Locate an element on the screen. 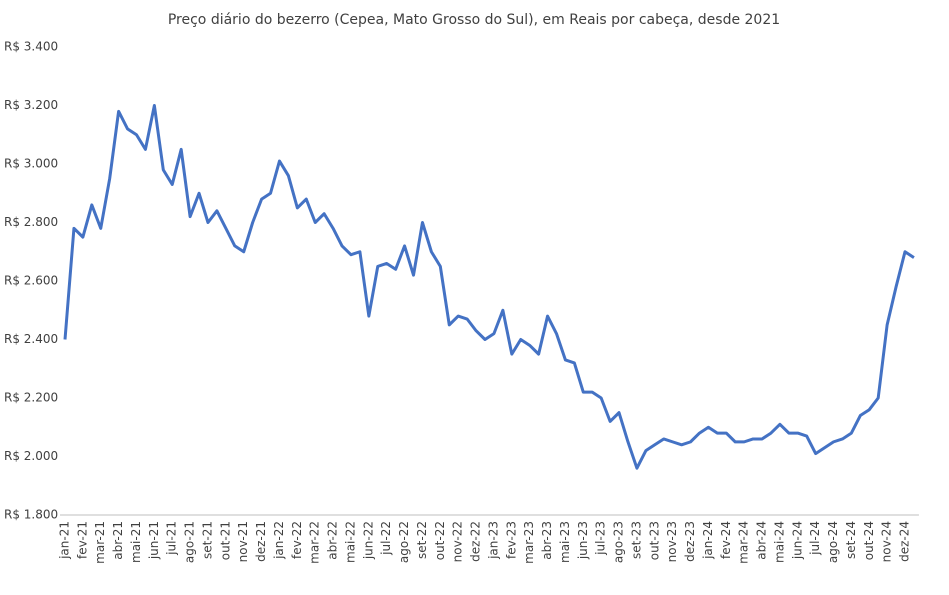 The height and width of the screenshot is (595, 949). x-tick-label: fev-22 is located at coordinates (297, 540).